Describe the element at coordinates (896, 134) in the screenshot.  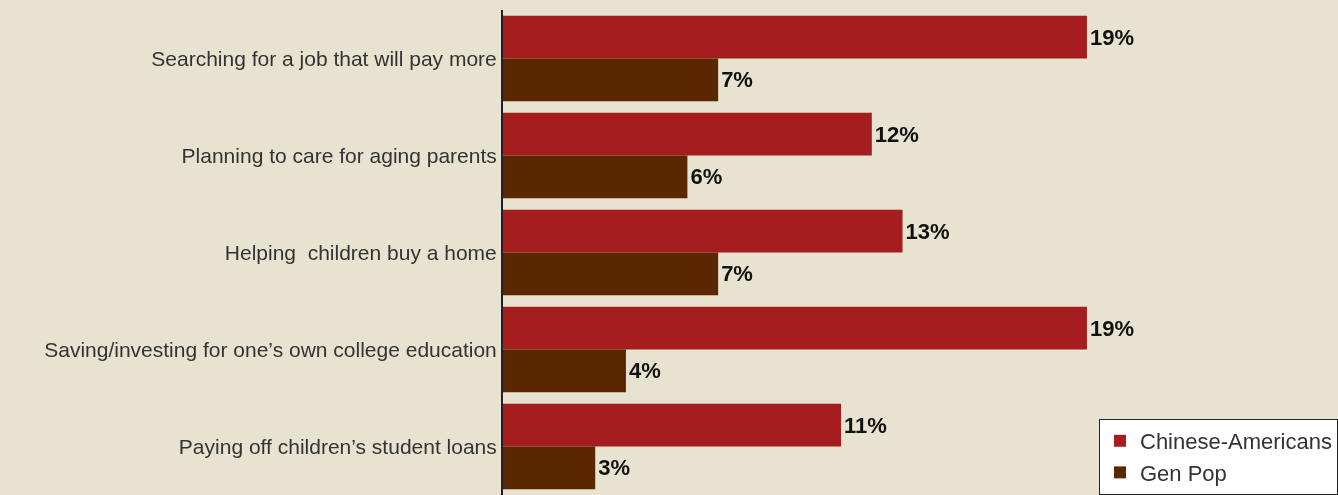
I see `data-label: 12%` at that location.